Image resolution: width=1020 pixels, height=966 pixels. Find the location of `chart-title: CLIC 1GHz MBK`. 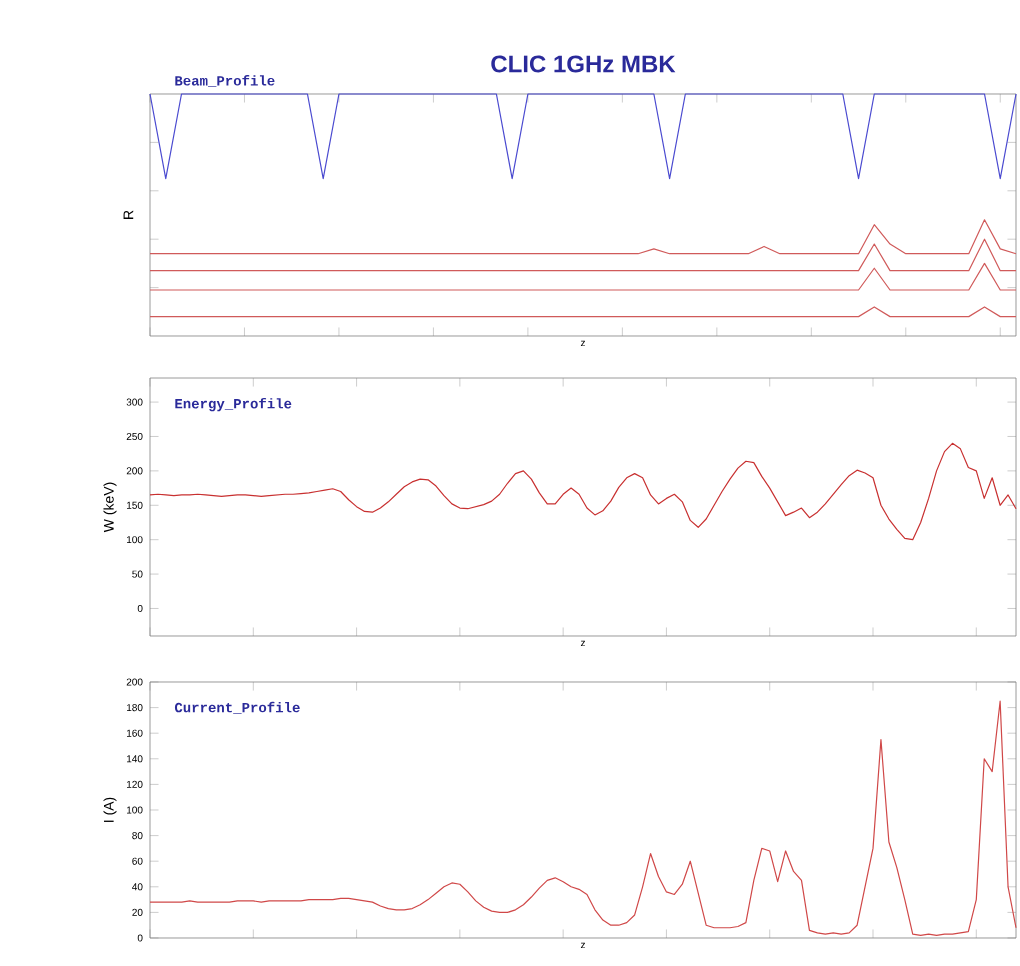

chart-title: CLIC 1GHz MBK is located at coordinates (583, 64).